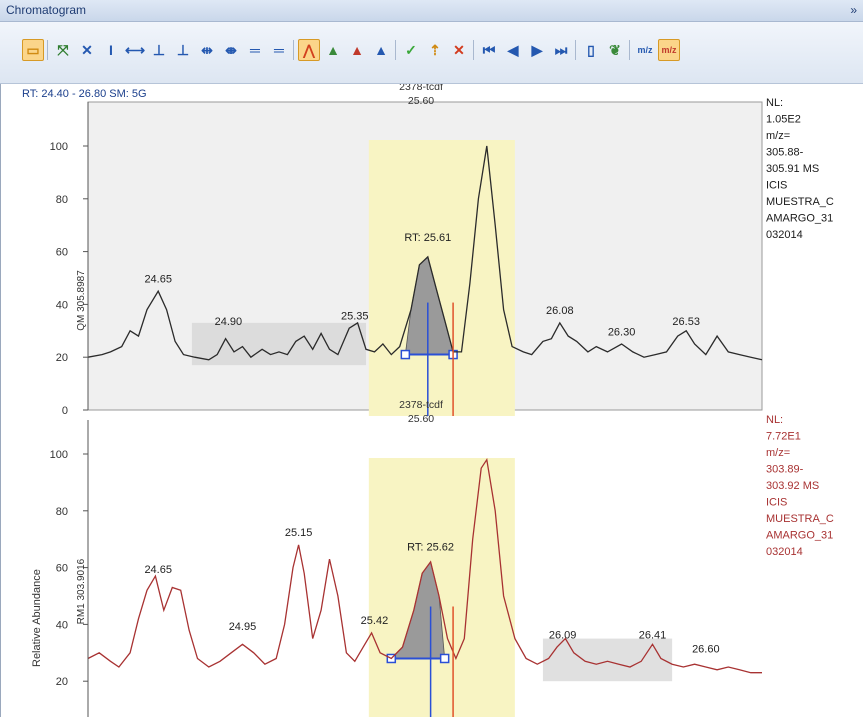  Describe the element at coordinates (159, 49) in the screenshot. I see `peak-up-button: ⊥` at that location.